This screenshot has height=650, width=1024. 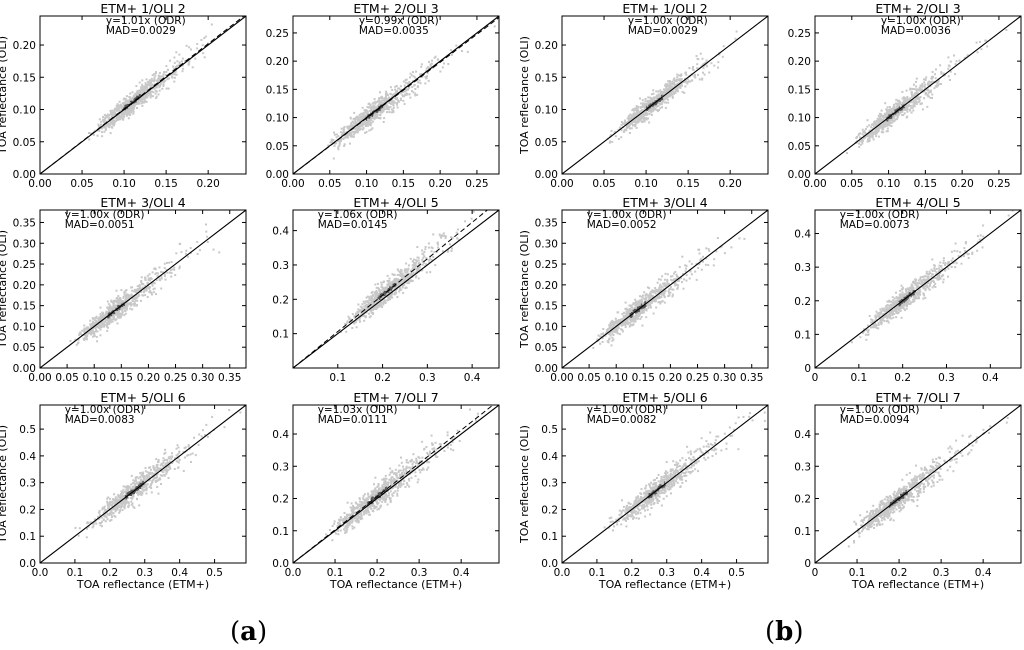 What do you see at coordinates (663, 31) in the screenshot?
I see `mad-annotation: MAD=0.0029` at bounding box center [663, 31].